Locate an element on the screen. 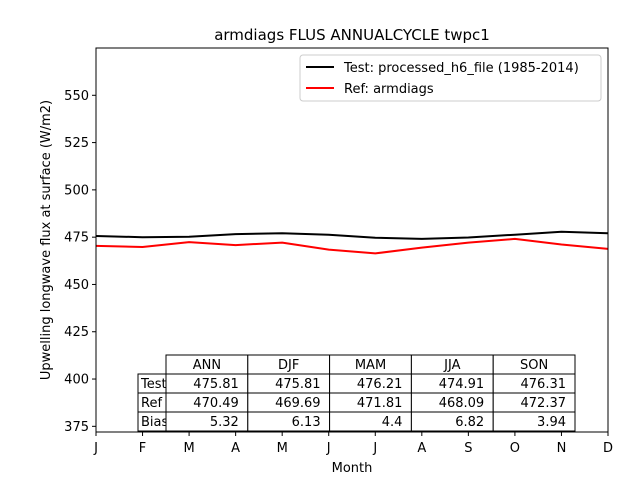 Image resolution: width=640 pixels, height=480 pixels. x-tick-label: N is located at coordinates (562, 448).